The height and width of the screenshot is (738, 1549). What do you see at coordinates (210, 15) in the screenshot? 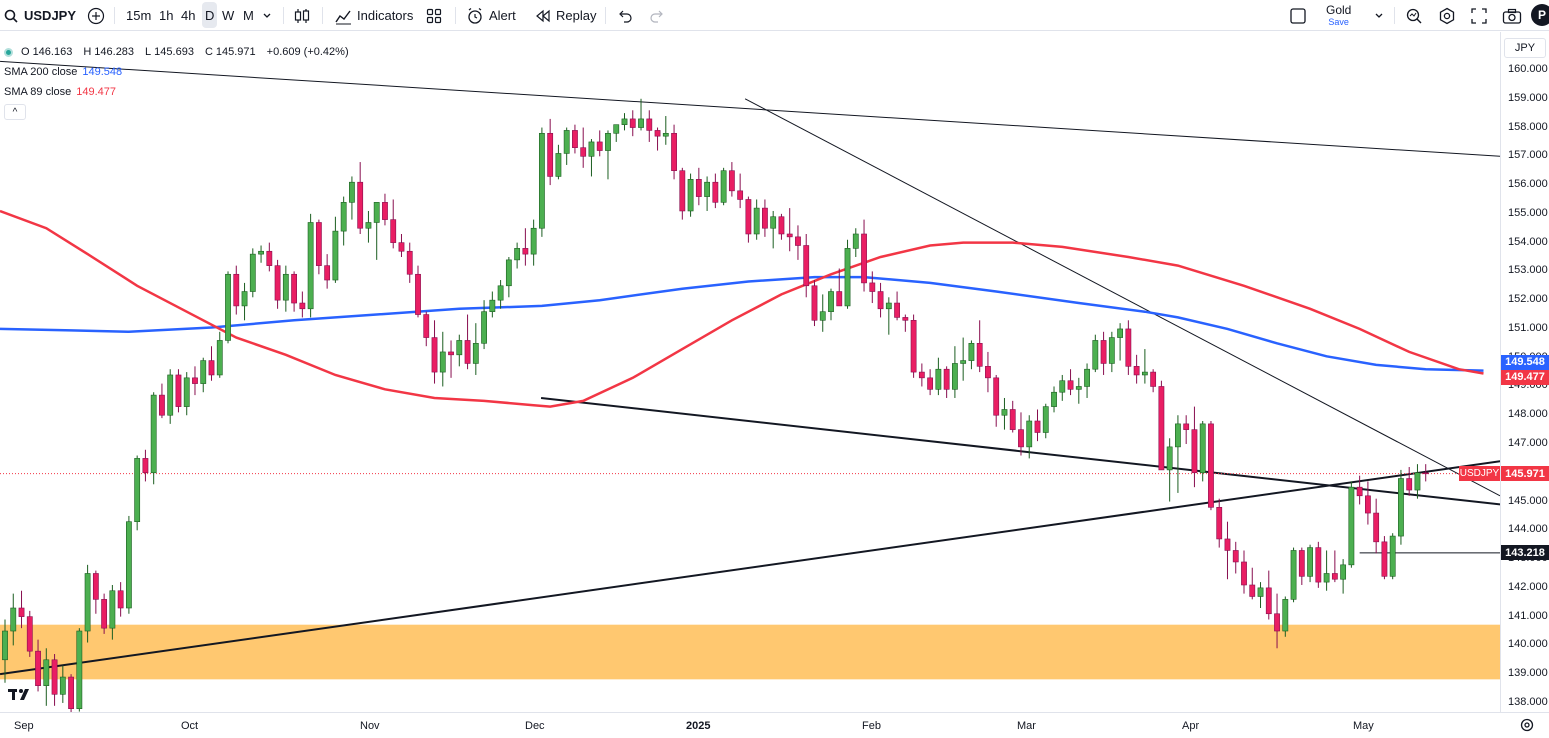
I see `timeframe-d: D` at bounding box center [210, 15].